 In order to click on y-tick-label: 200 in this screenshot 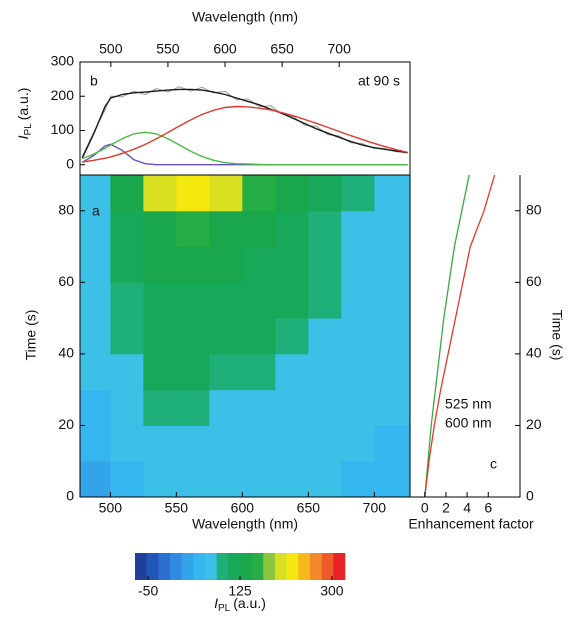, I will do `click(63, 95)`.